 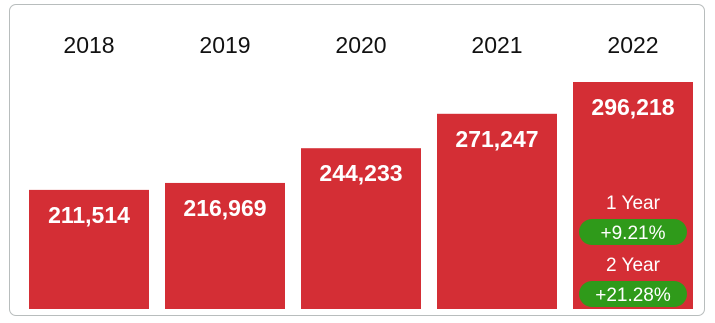 I want to click on value-label-2021: 271,247, so click(x=496, y=139).